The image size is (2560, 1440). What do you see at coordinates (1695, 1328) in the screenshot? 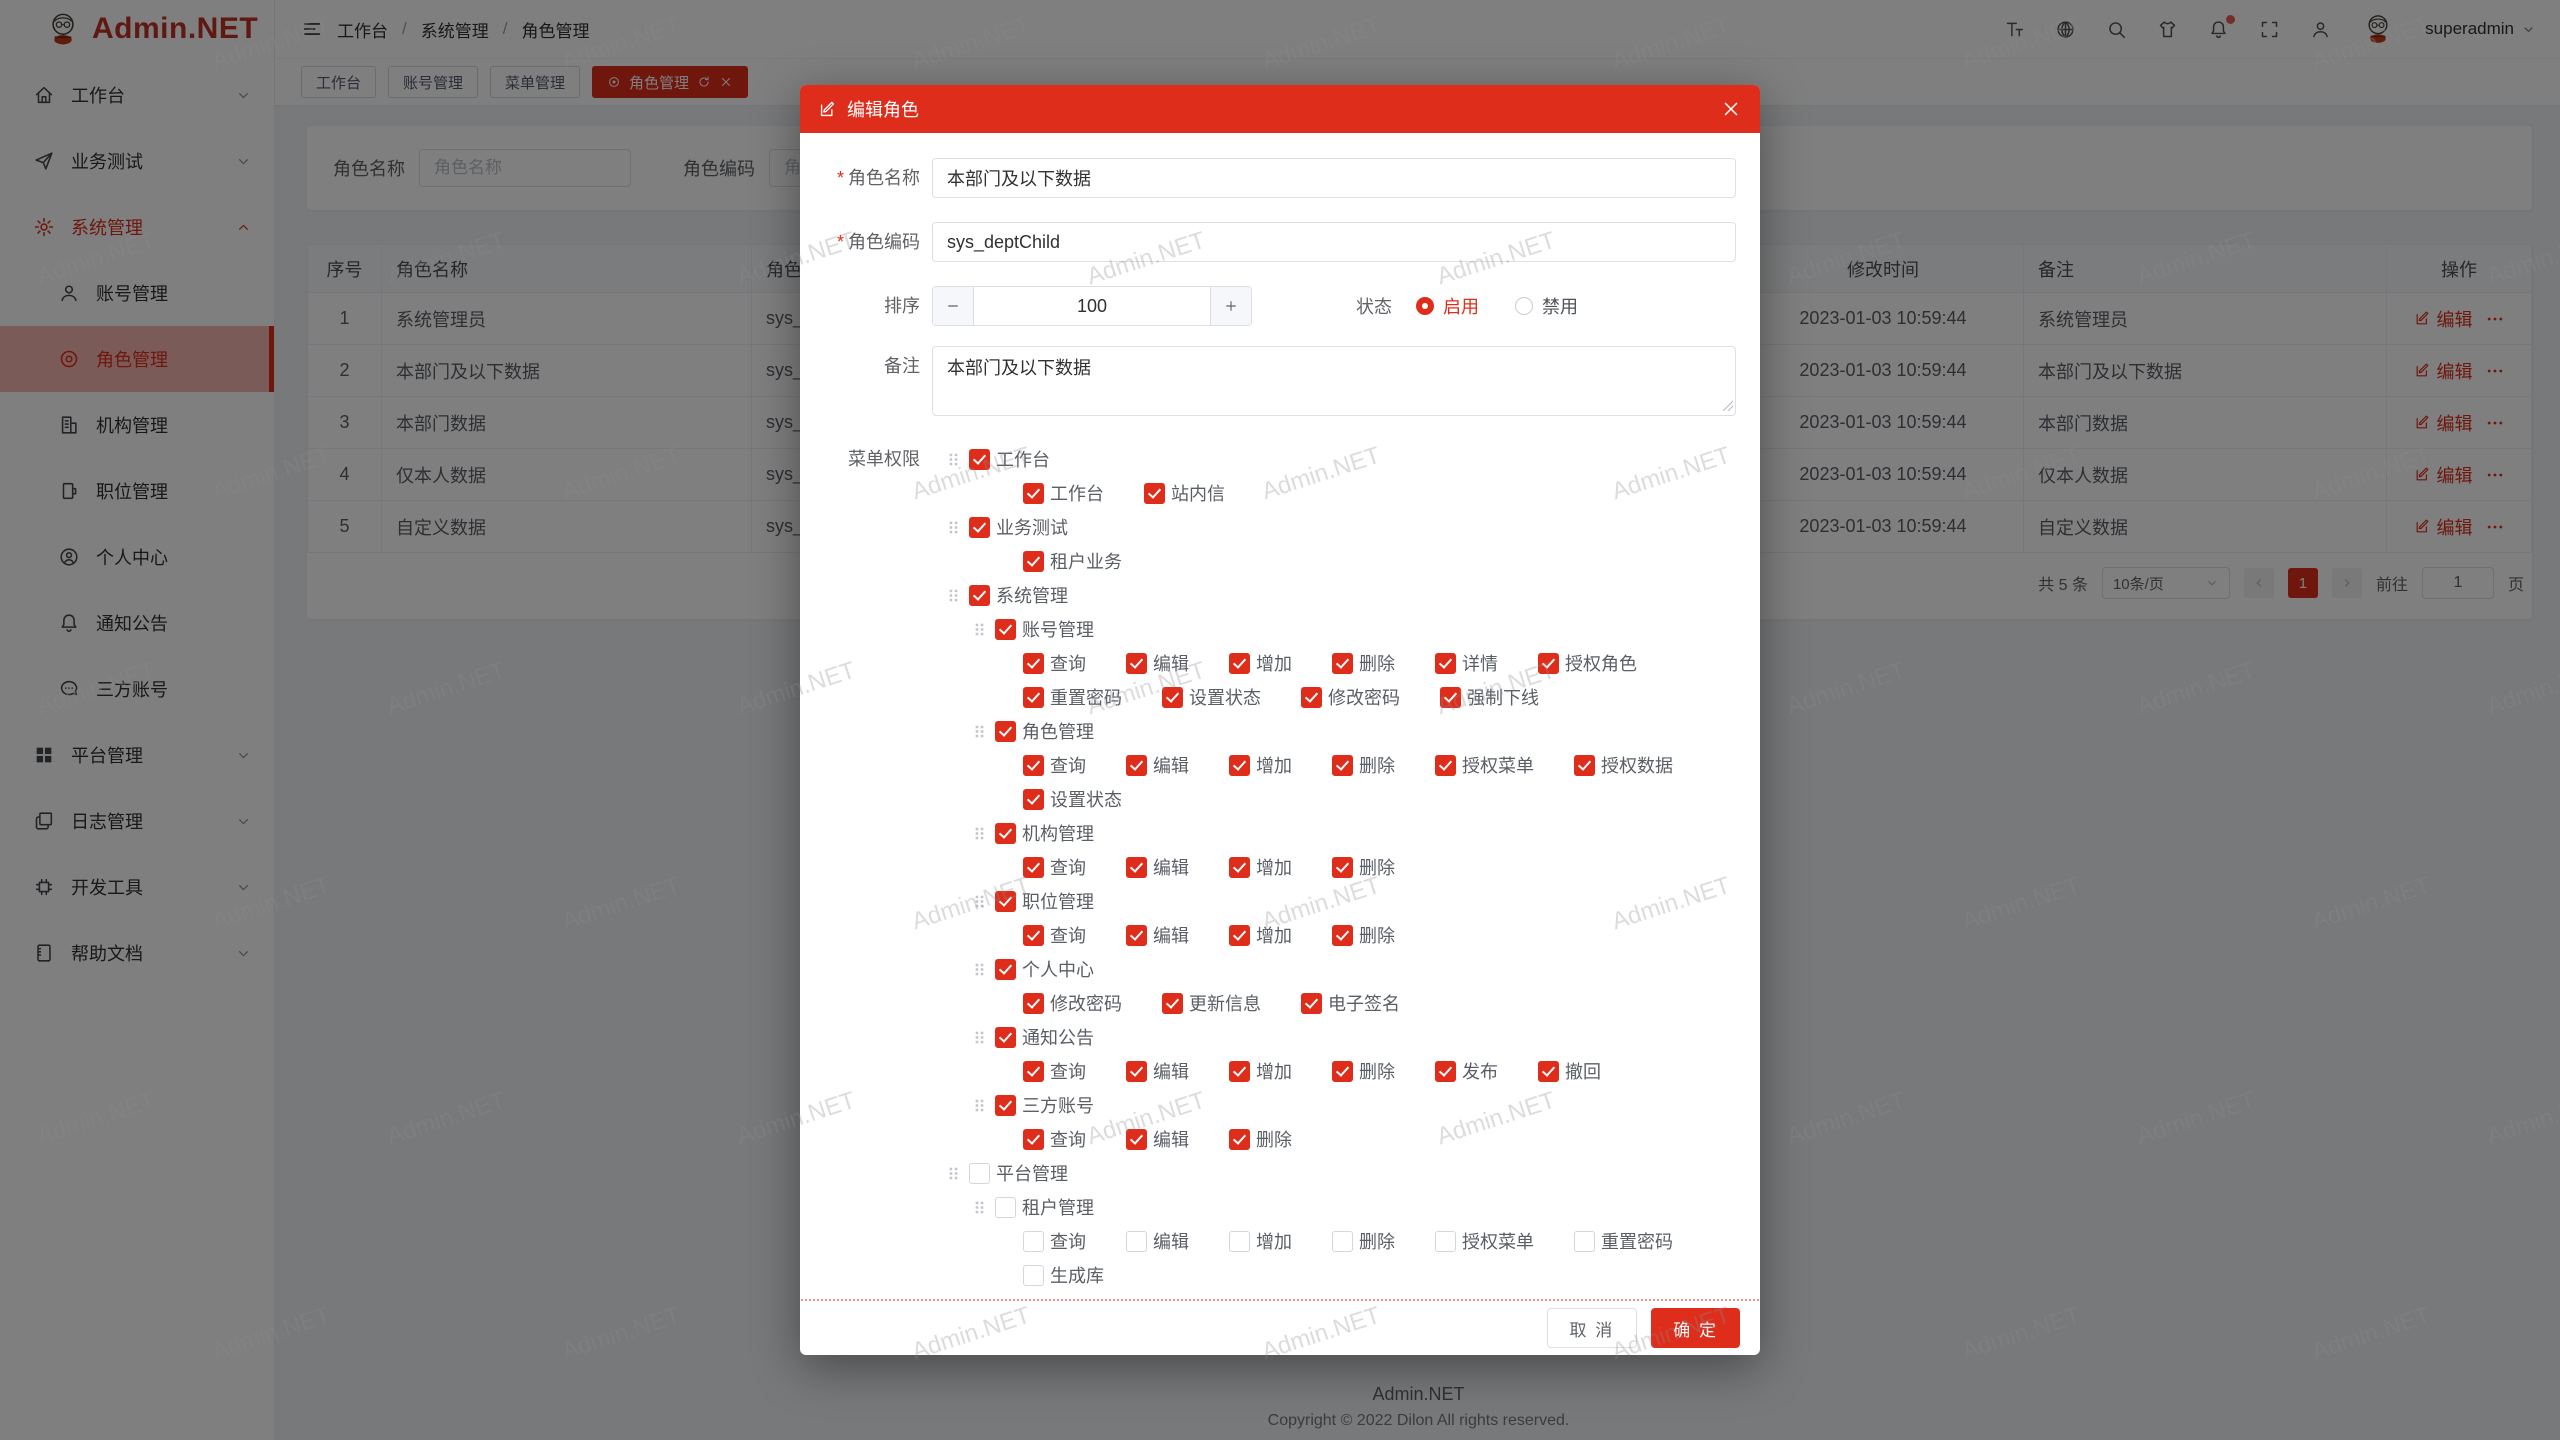
I see `confirm-button: 确 定` at bounding box center [1695, 1328].